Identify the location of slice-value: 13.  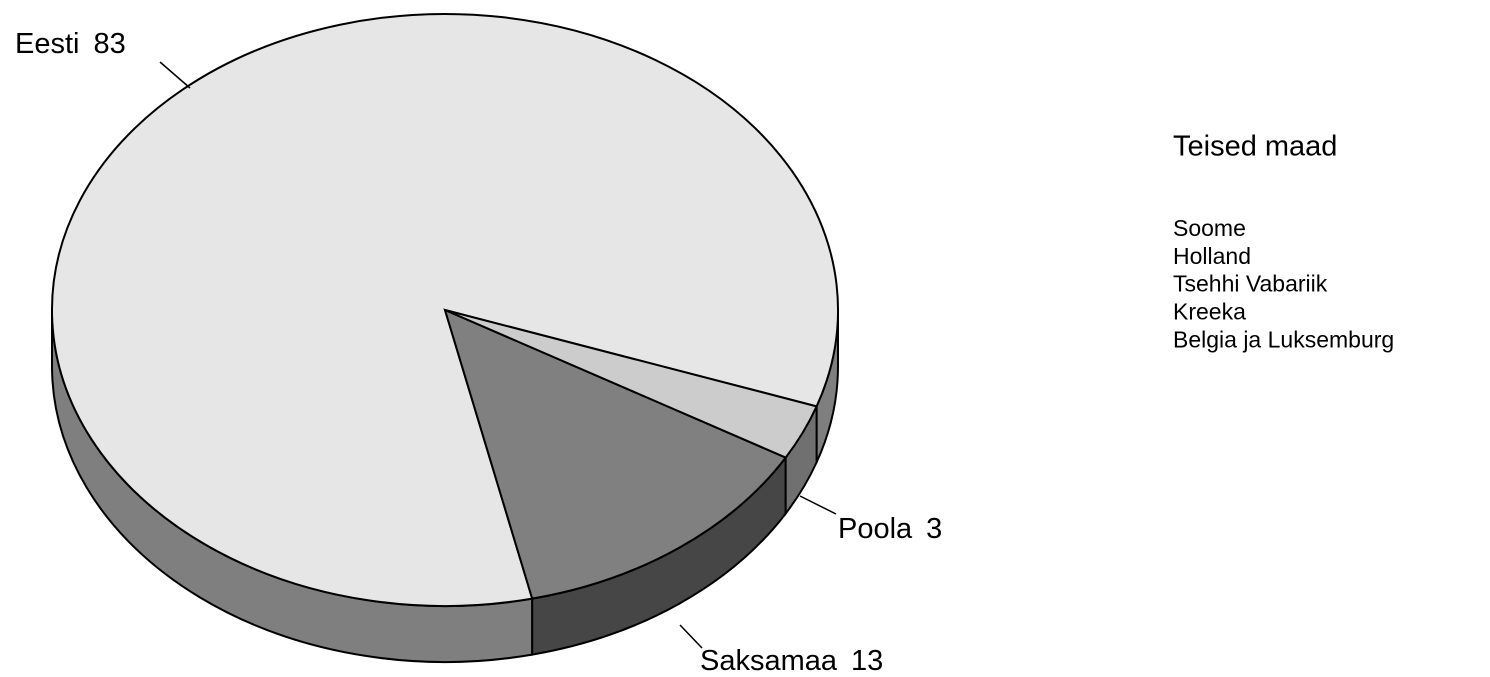
(867, 661).